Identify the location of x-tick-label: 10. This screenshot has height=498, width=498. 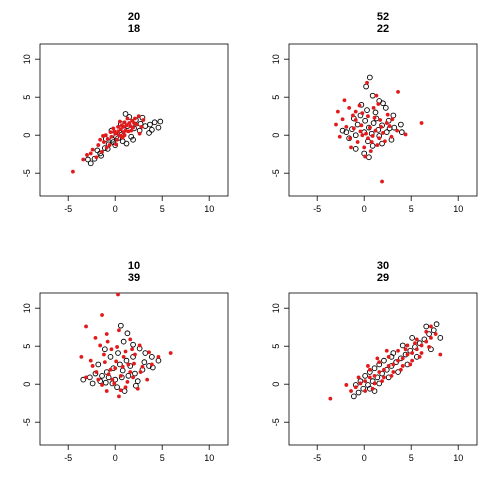
(209, 458).